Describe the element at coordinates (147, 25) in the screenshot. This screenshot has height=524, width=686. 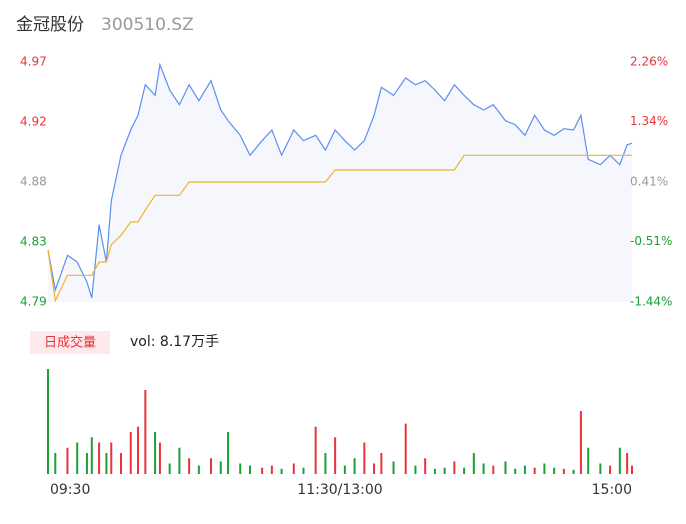
I see `chart-subtitle: 300510.SZ` at that location.